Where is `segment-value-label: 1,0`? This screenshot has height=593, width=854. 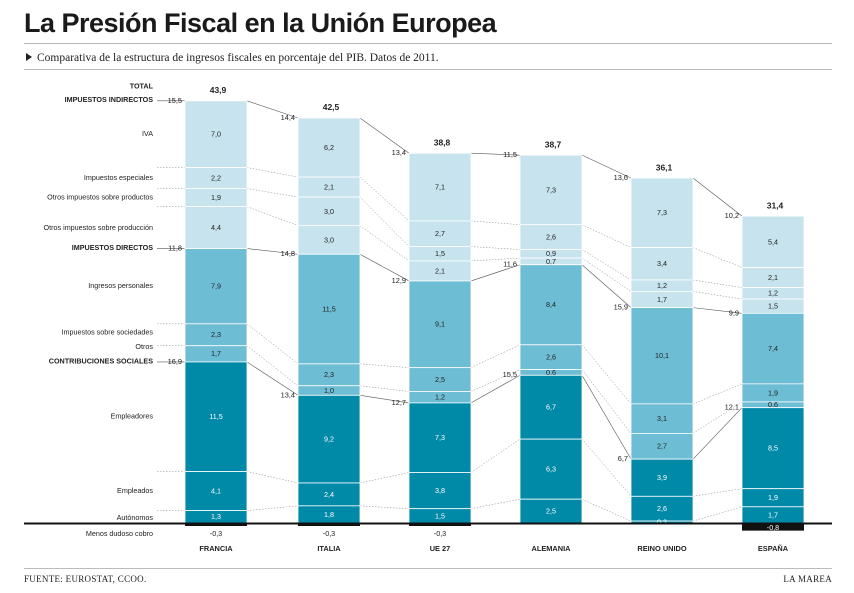 segment-value-label: 1,0 is located at coordinates (329, 390).